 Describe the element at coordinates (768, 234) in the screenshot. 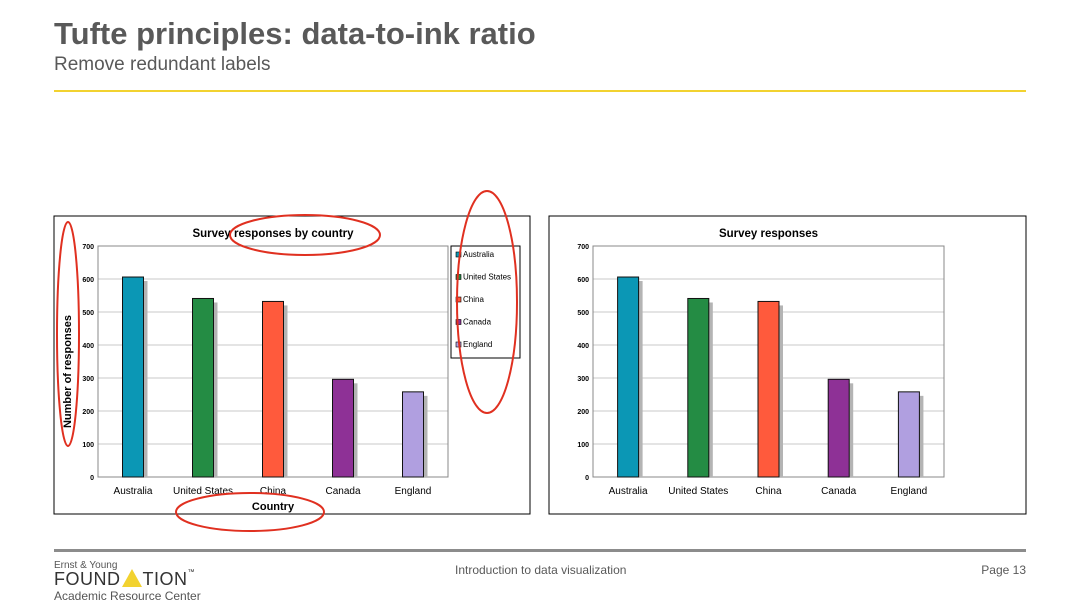

I see `chart-title: Survey responses` at that location.